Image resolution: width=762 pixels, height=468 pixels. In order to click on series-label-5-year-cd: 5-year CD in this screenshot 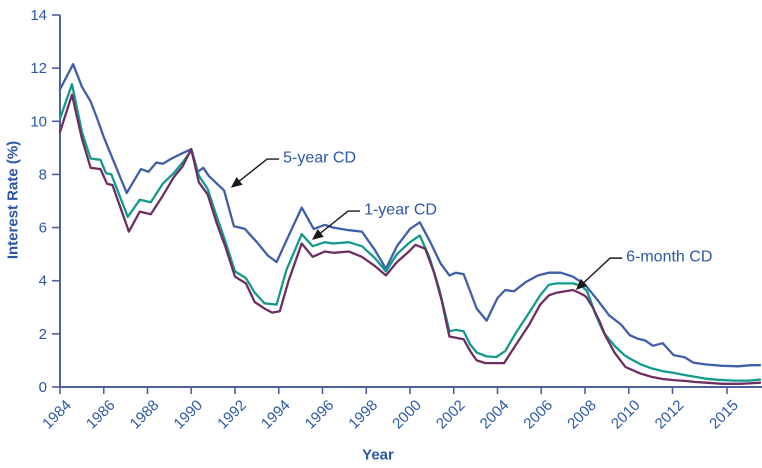, I will do `click(320, 158)`.